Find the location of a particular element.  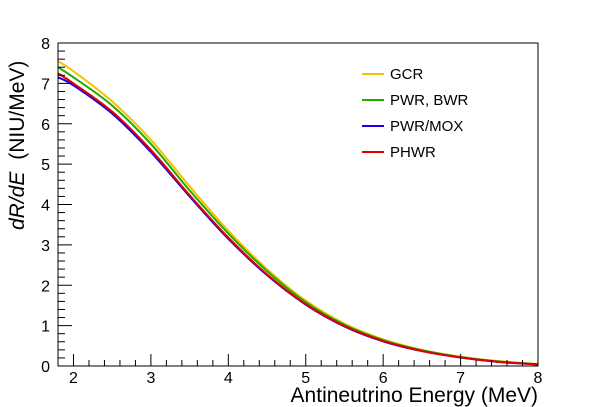

x-tick-label-2: 4 is located at coordinates (228, 378).